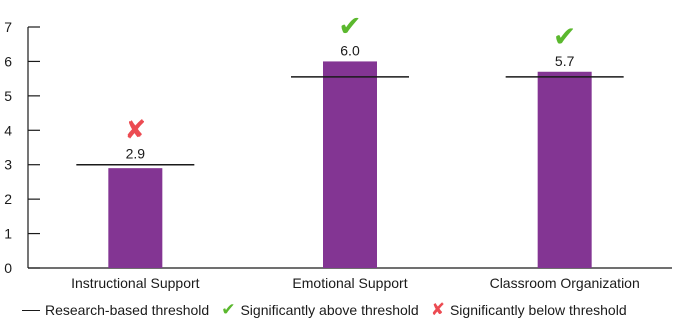 This screenshot has width=682, height=327. Describe the element at coordinates (8, 165) in the screenshot. I see `y-tick-label: 3` at that location.